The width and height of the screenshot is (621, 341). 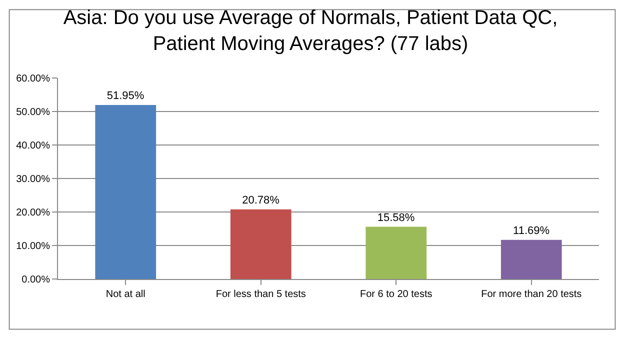 What do you see at coordinates (310, 30) in the screenshot?
I see `chart-title: Asia: Do you use Average of Normals, Patient Data QC, Patient Moving Averages? (77 labs)` at bounding box center [310, 30].